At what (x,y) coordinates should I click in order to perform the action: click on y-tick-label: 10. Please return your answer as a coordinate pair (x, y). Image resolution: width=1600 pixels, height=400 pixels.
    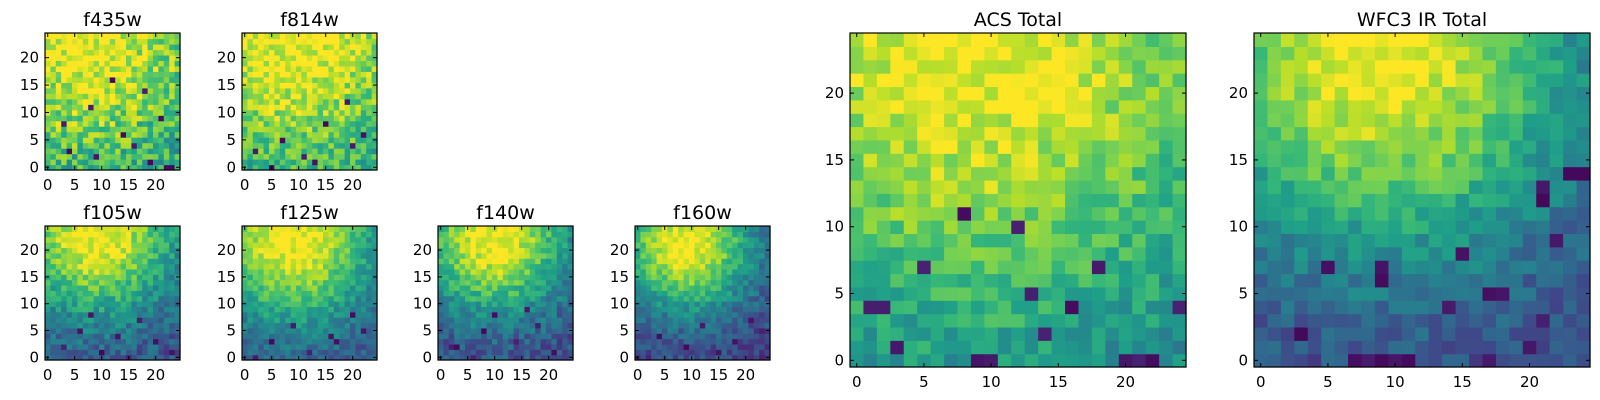
    Looking at the image, I should click on (29, 304).